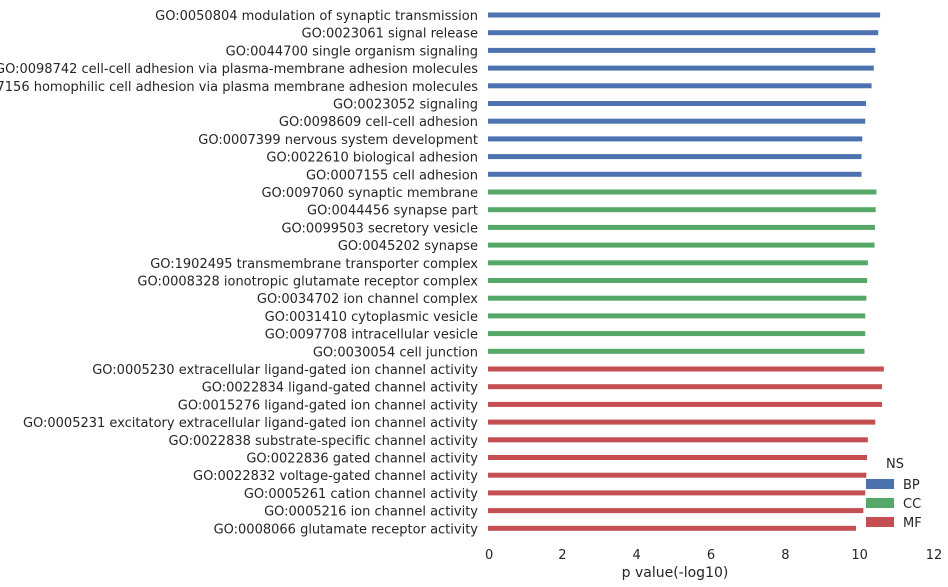 The width and height of the screenshot is (948, 587). I want to click on category-label: GO:0099503 secretory vesicle, so click(379, 228).